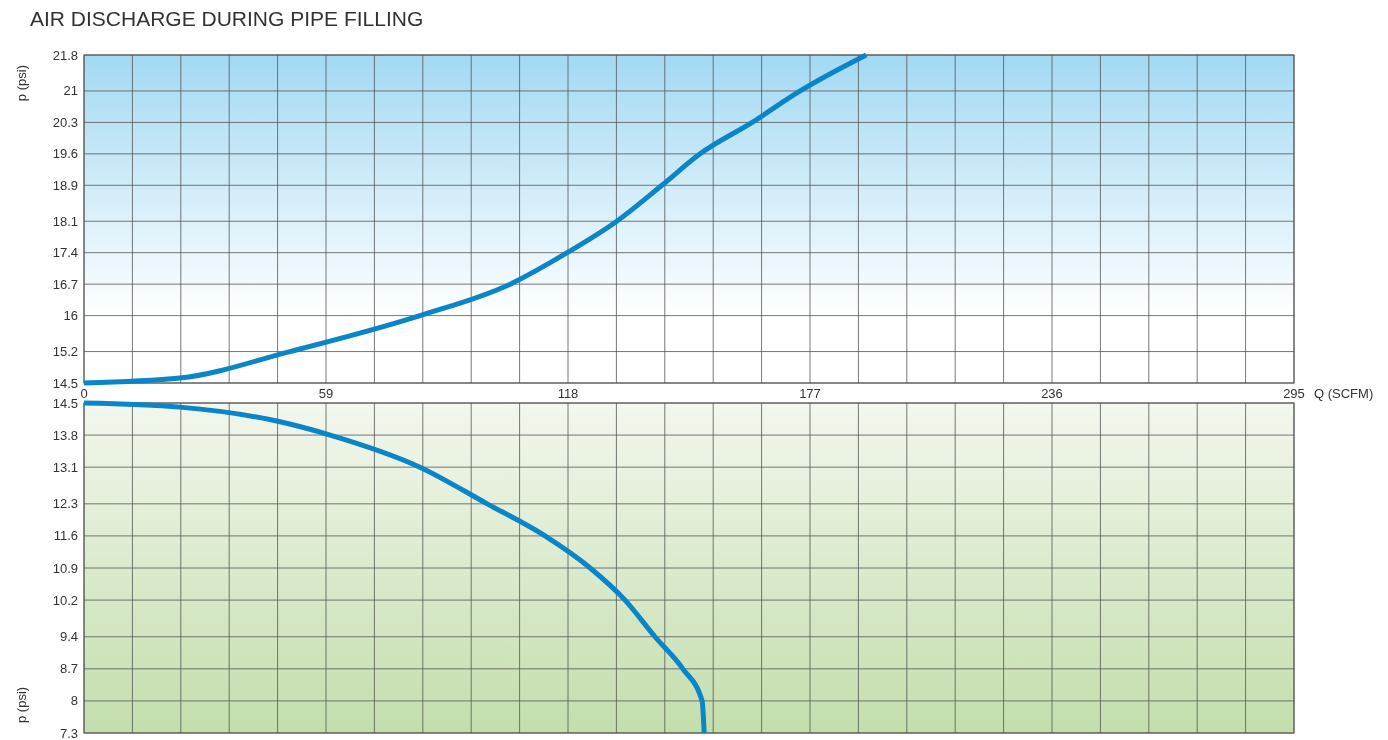 The image size is (1388, 740). I want to click on x-axis-title: Q (SCFM), so click(1344, 393).